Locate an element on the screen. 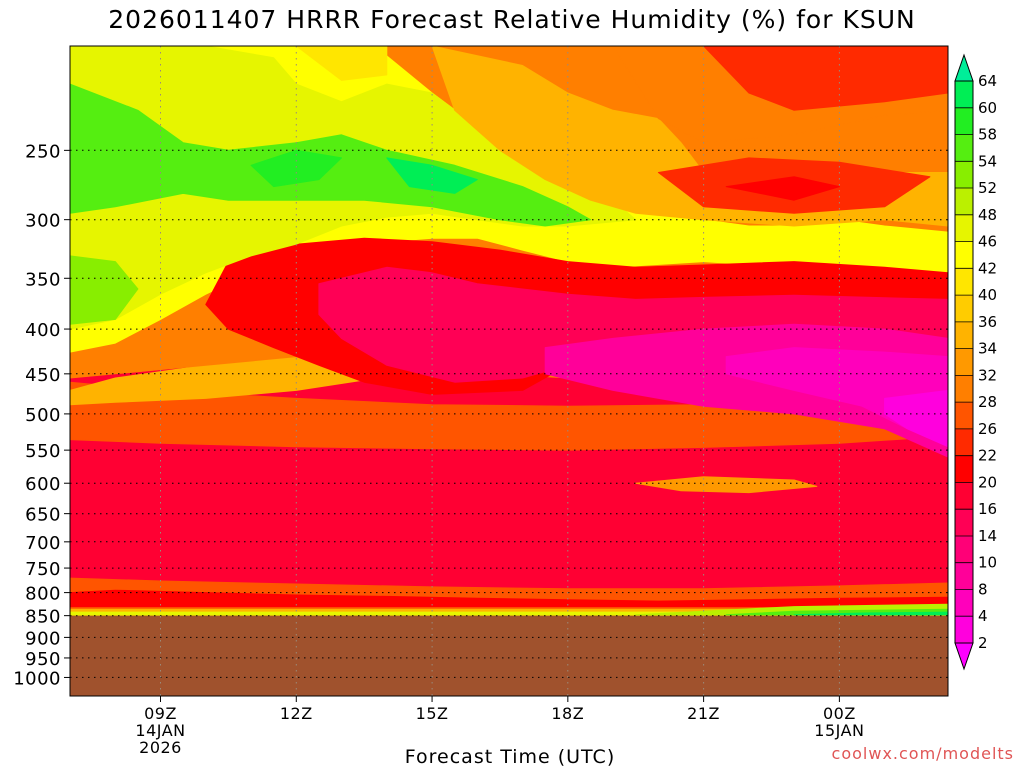 The image size is (1024, 772). colorbar-label: 34 is located at coordinates (987, 349).